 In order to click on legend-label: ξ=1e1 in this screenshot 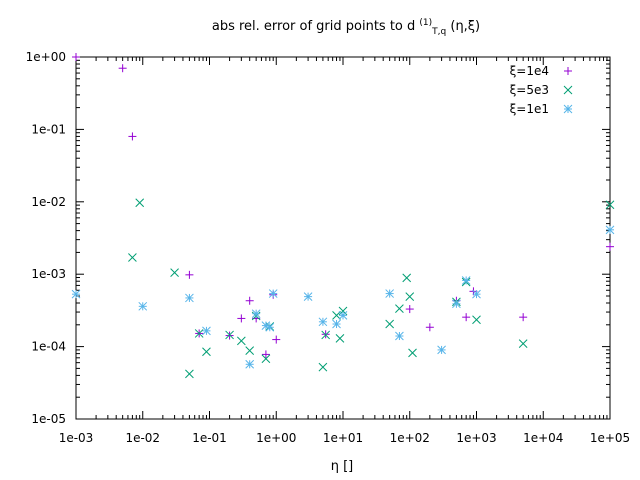, I will do `click(529, 109)`.